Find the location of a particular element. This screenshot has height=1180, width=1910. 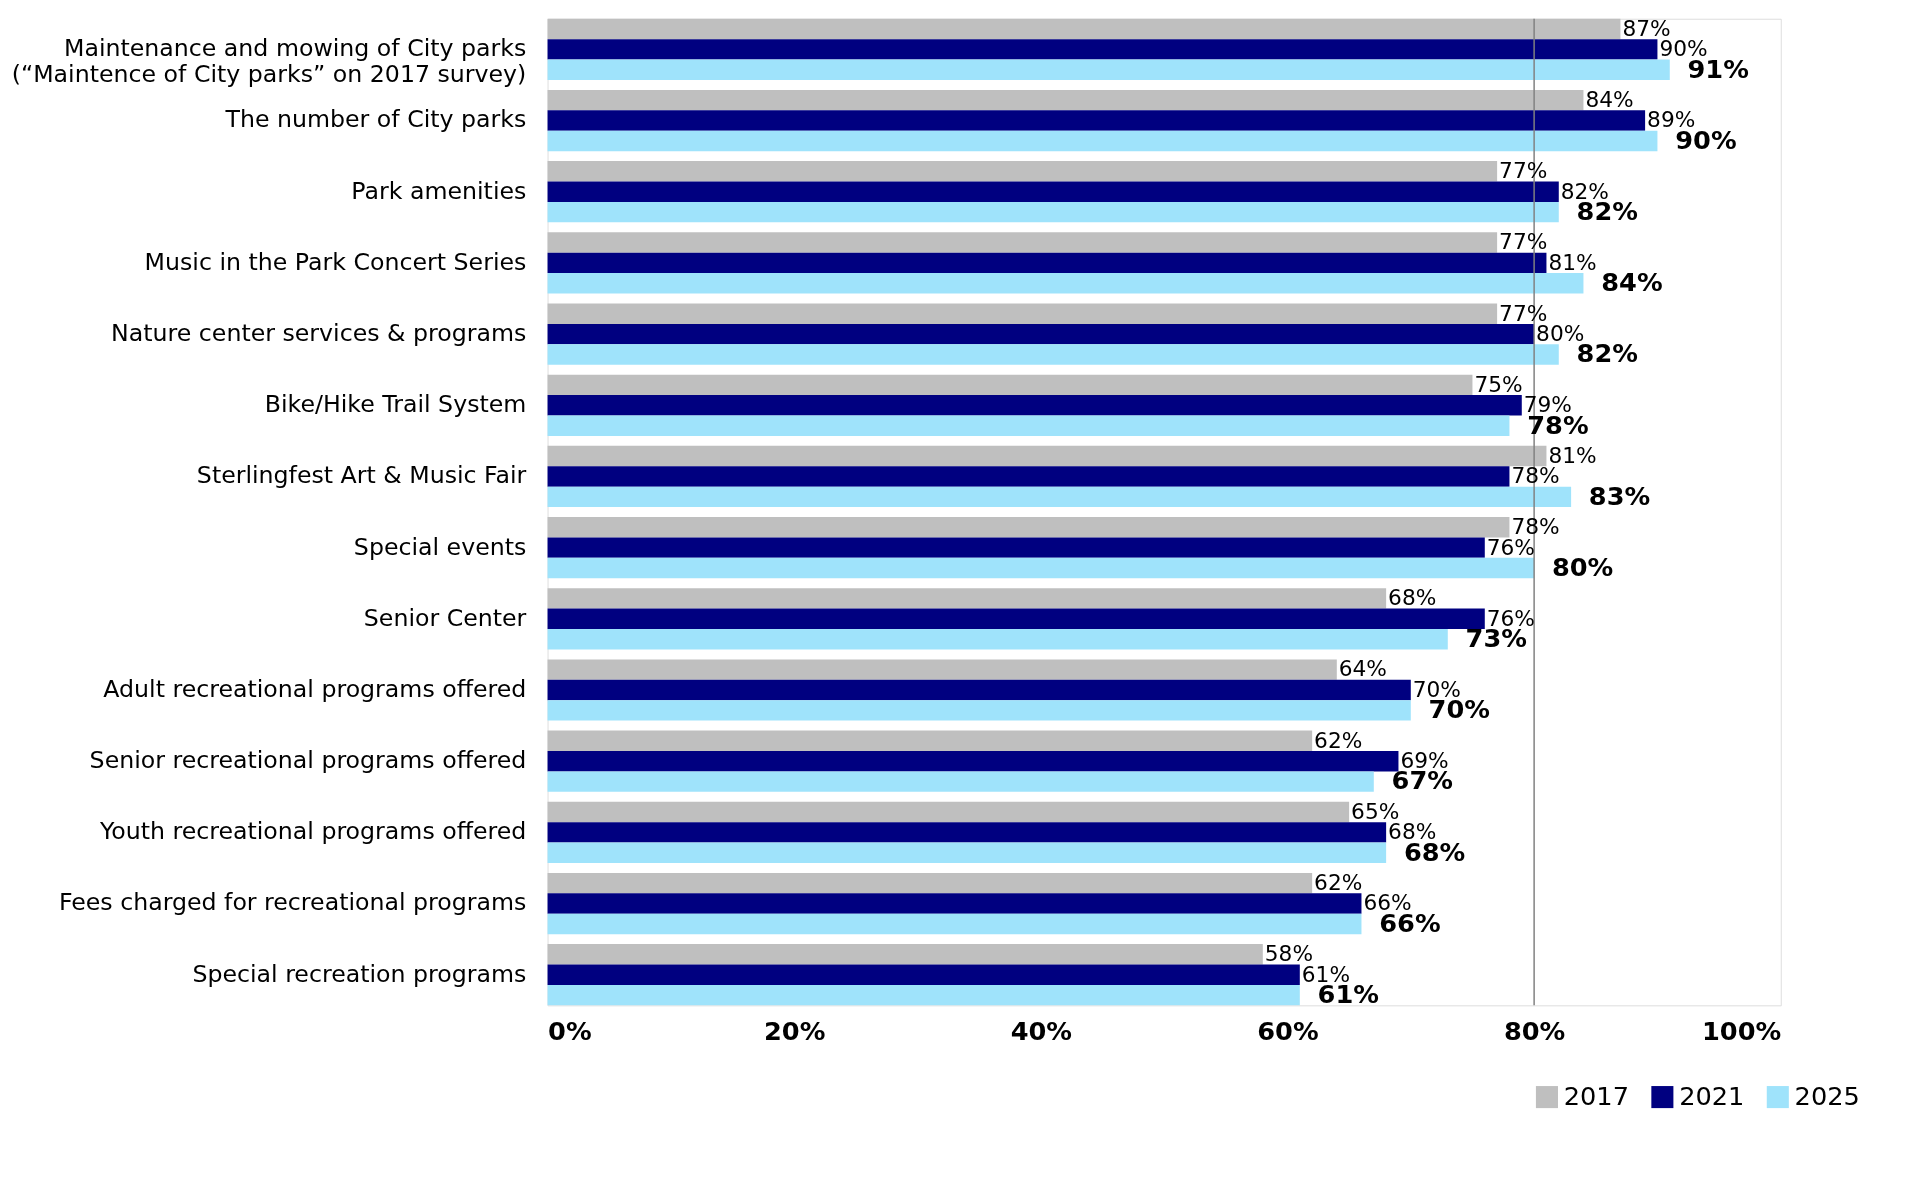

y-tick-label: The number of City parks is located at coordinates (375, 119).